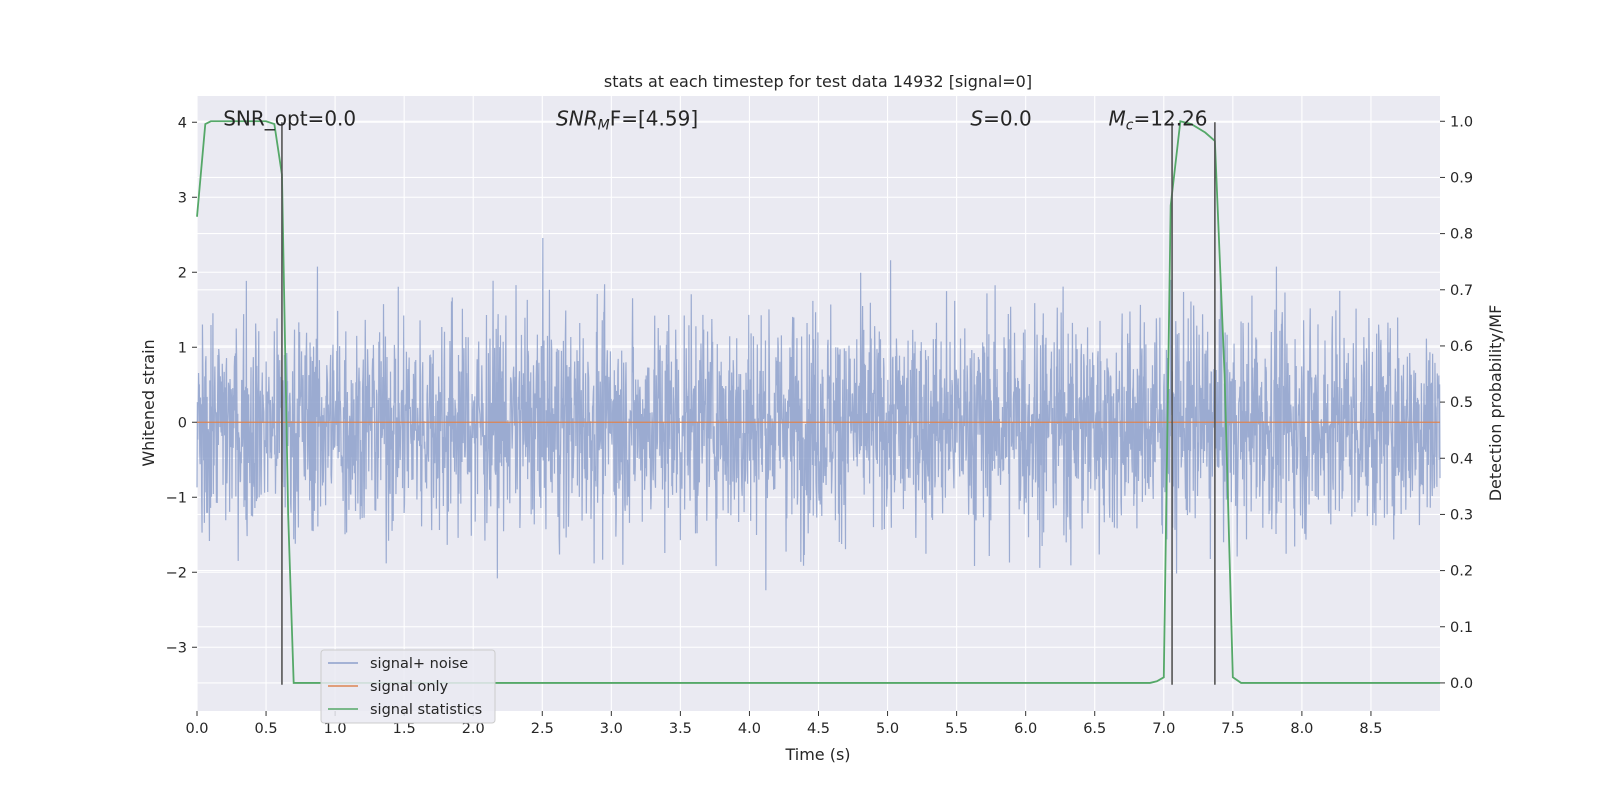 This screenshot has height=800, width=1600. I want to click on x-tick-label: 2.0, so click(473, 729).